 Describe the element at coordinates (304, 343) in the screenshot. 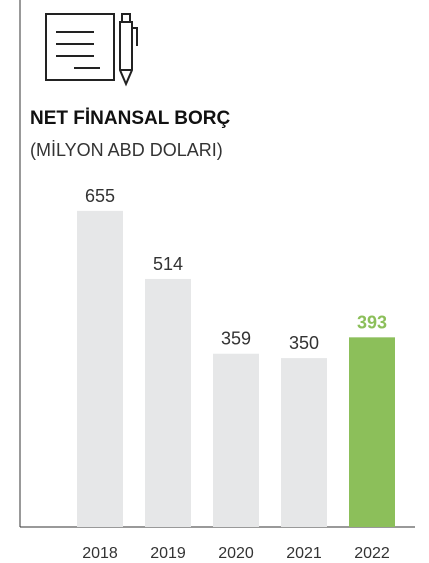

I see `value-label: 350` at that location.